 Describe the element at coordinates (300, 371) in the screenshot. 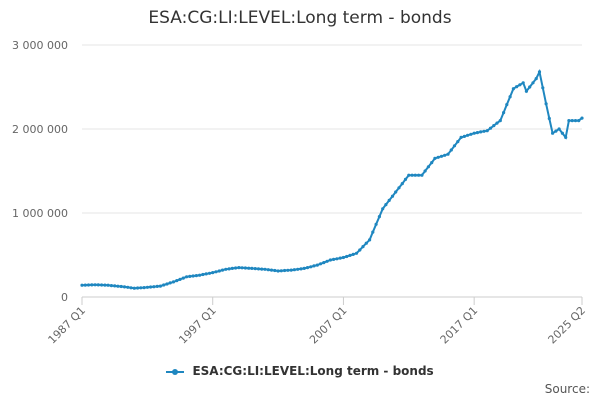

I see `legend: ESA:CG:LI:LEVEL:Long term - bonds` at that location.